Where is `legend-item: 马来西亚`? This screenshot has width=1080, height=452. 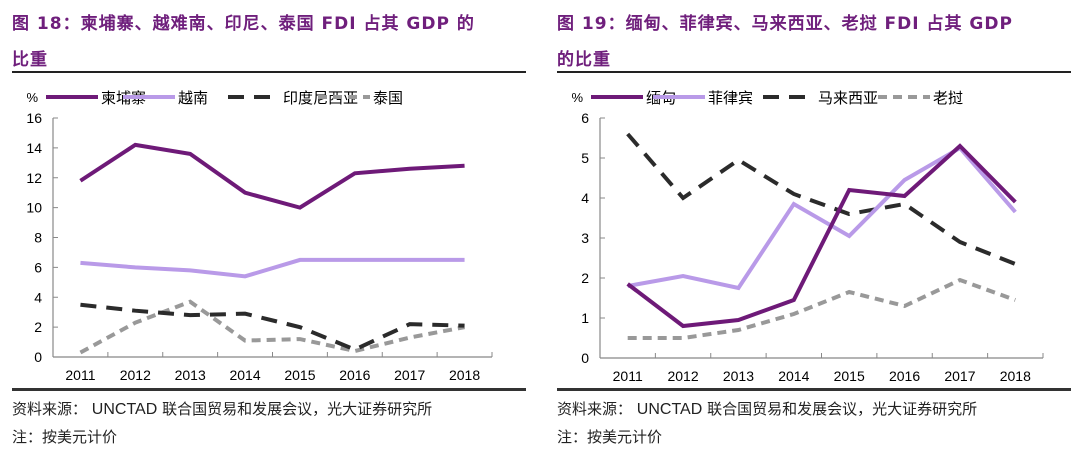
legend-item: 马来西亚 is located at coordinates (820, 98).